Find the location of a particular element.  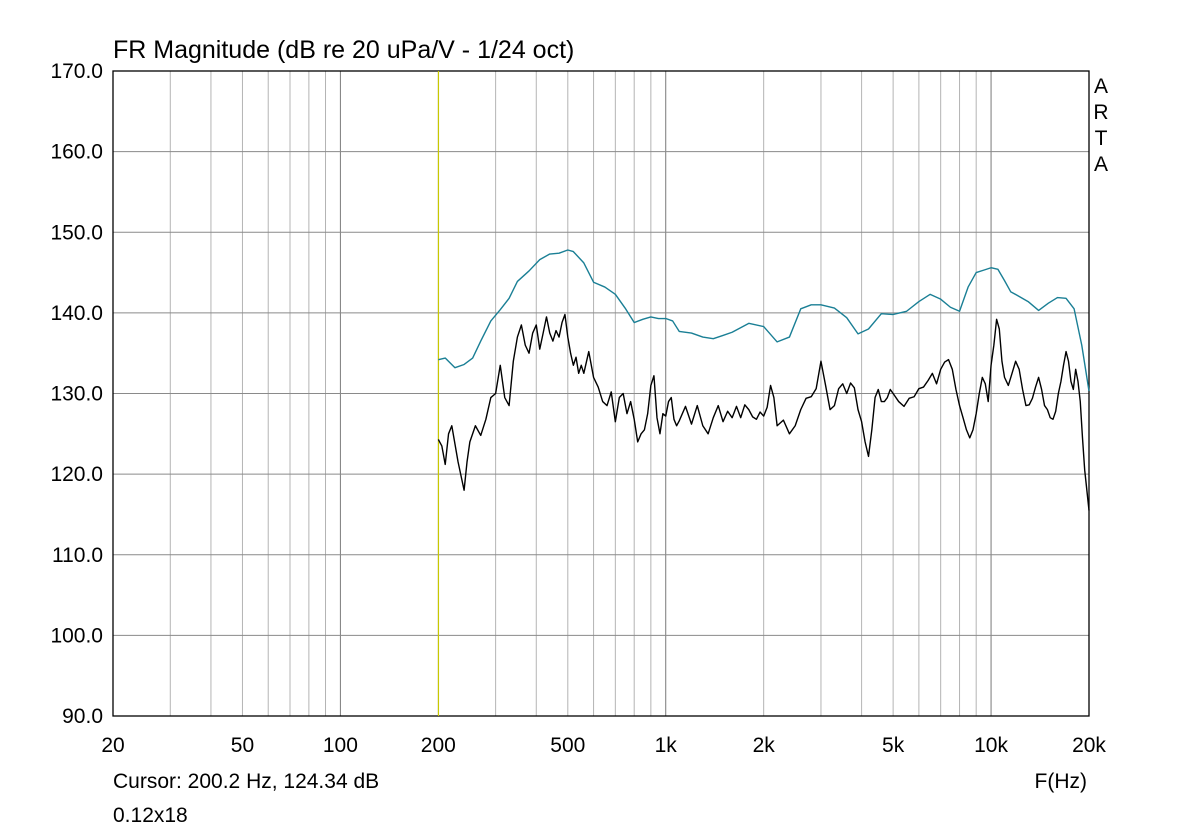

y-tick-label: 90.0 is located at coordinates (82, 716).